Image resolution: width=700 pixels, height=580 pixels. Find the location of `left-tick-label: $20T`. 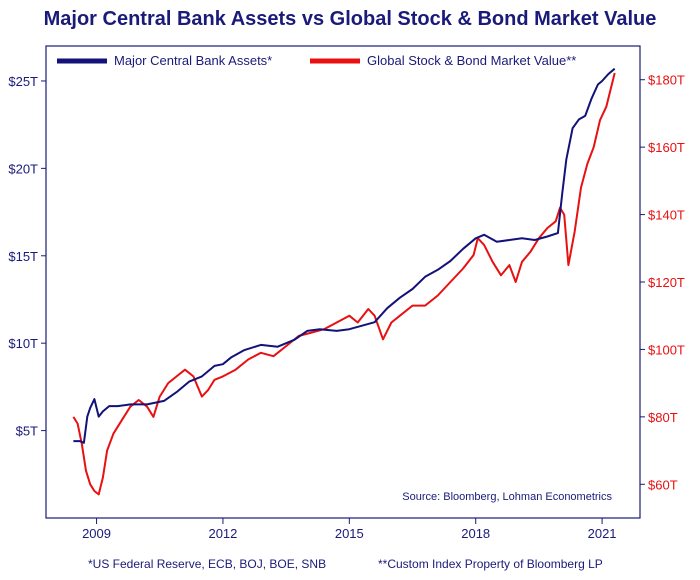

left-tick-label: $20T is located at coordinates (23, 168).